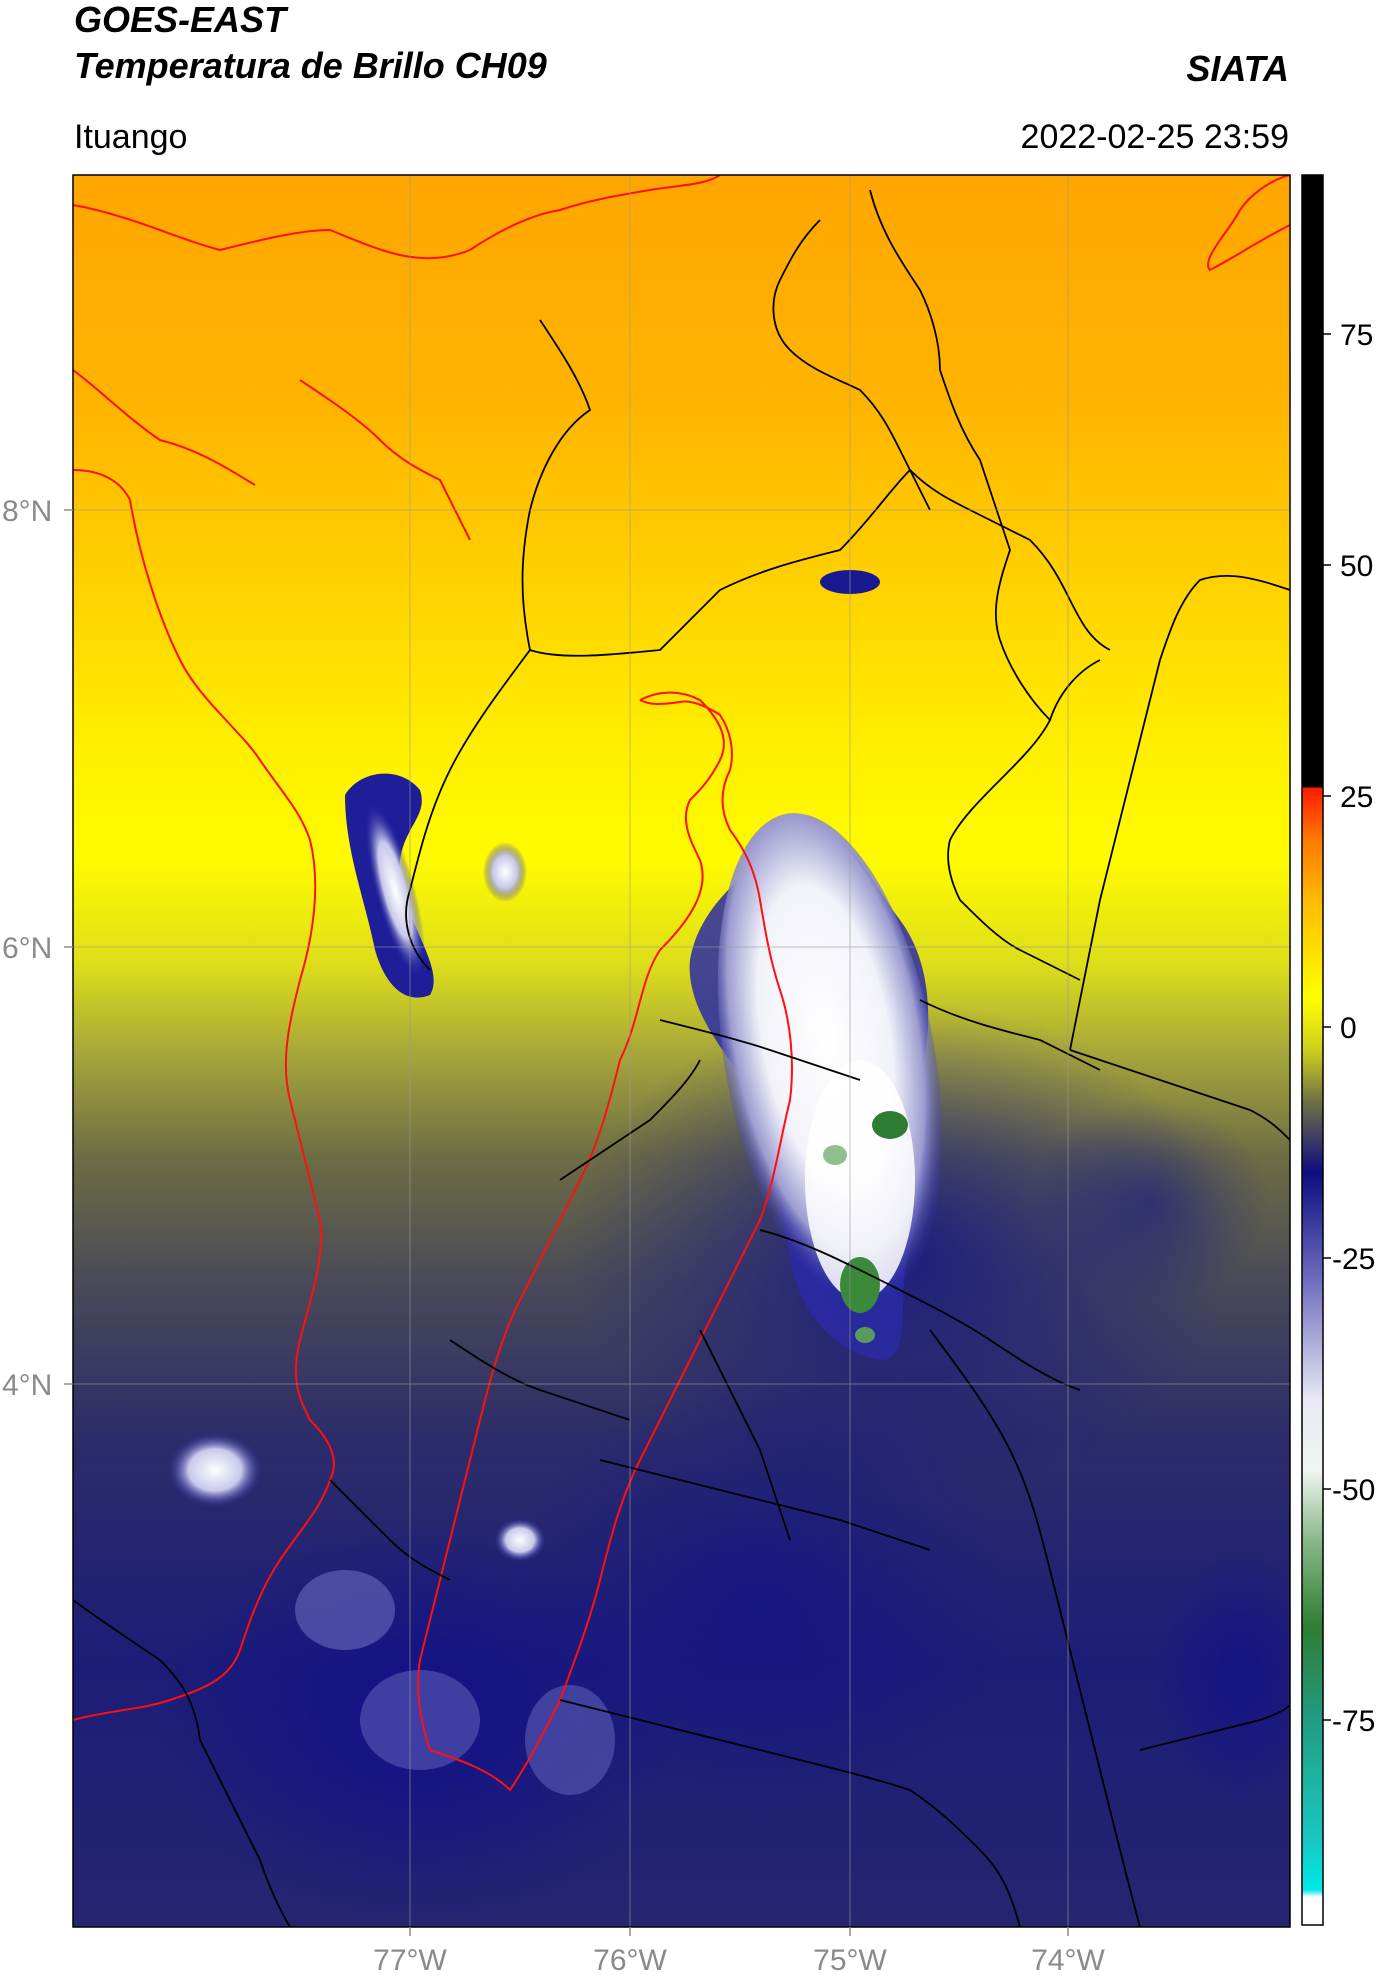 The height and width of the screenshot is (1981, 1384). What do you see at coordinates (1312, 1050) in the screenshot?
I see `colorbar-scale` at bounding box center [1312, 1050].